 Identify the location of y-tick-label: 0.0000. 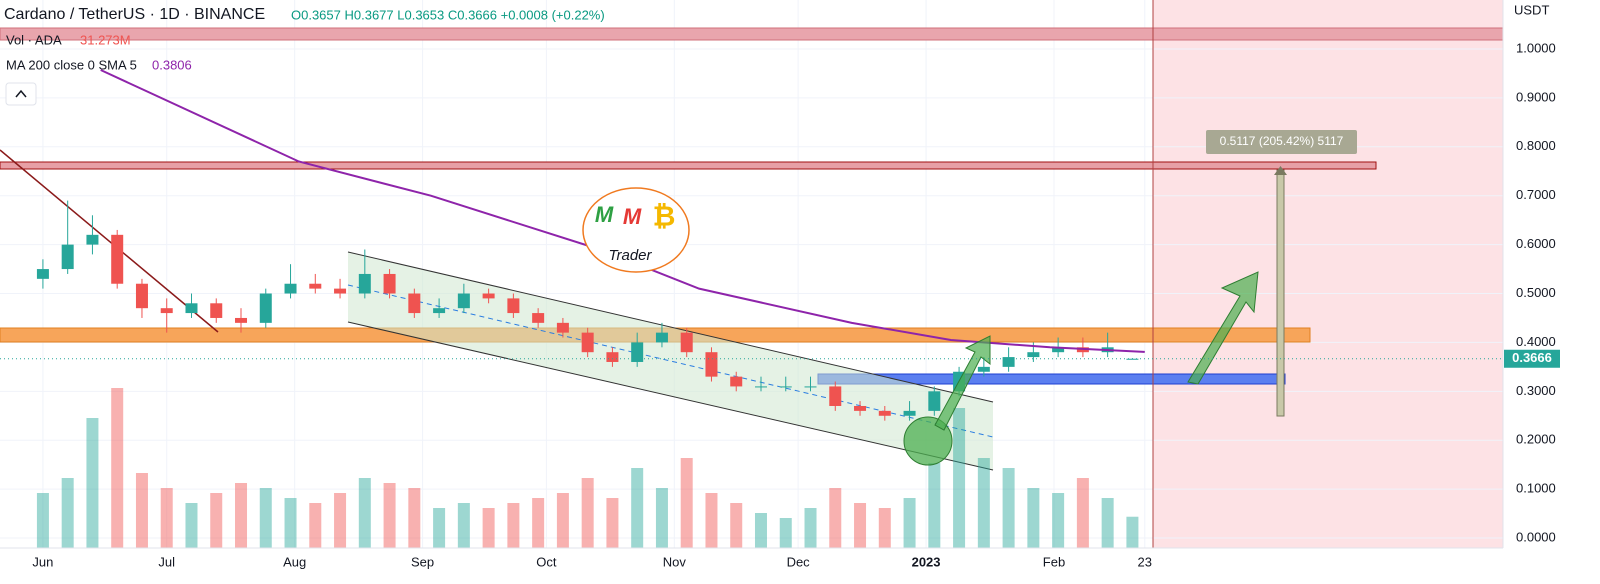
(1536, 536).